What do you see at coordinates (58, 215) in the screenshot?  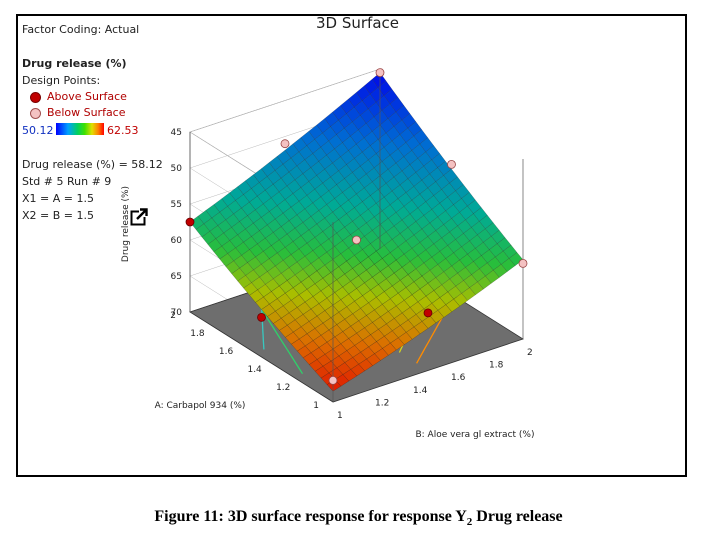 I see `readout-x2: X2 = B = 1.5` at bounding box center [58, 215].